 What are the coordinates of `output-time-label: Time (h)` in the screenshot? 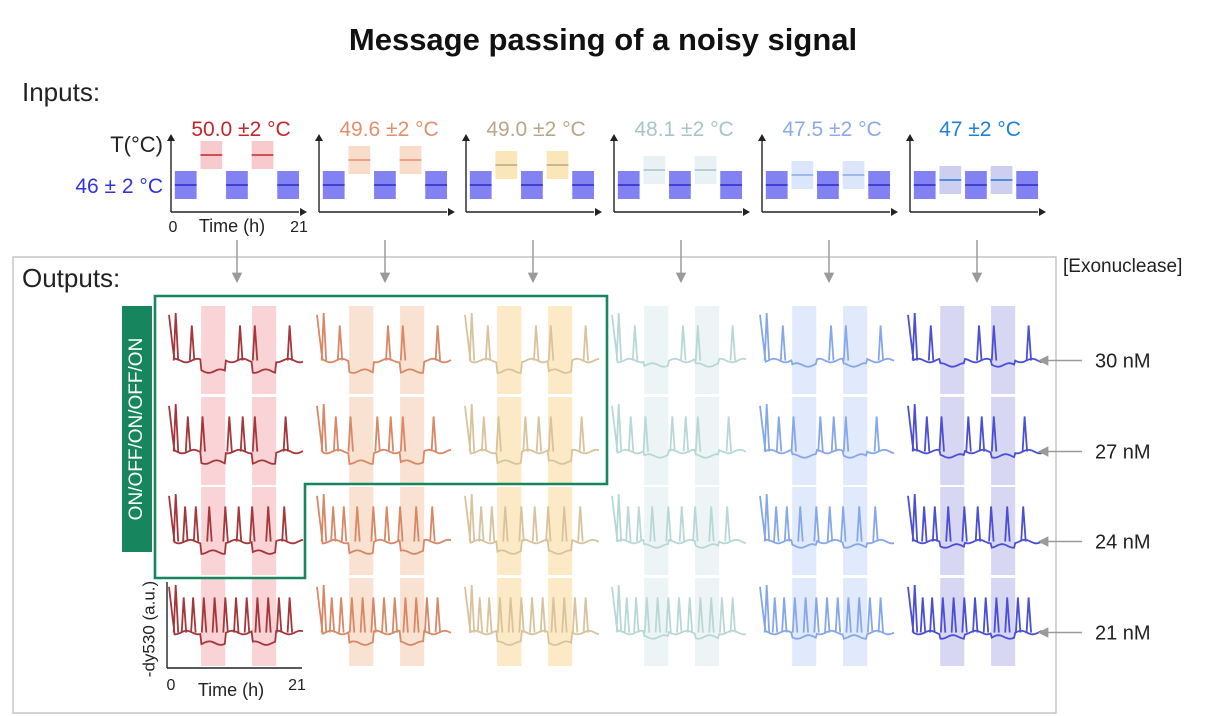 It's located at (231, 690).